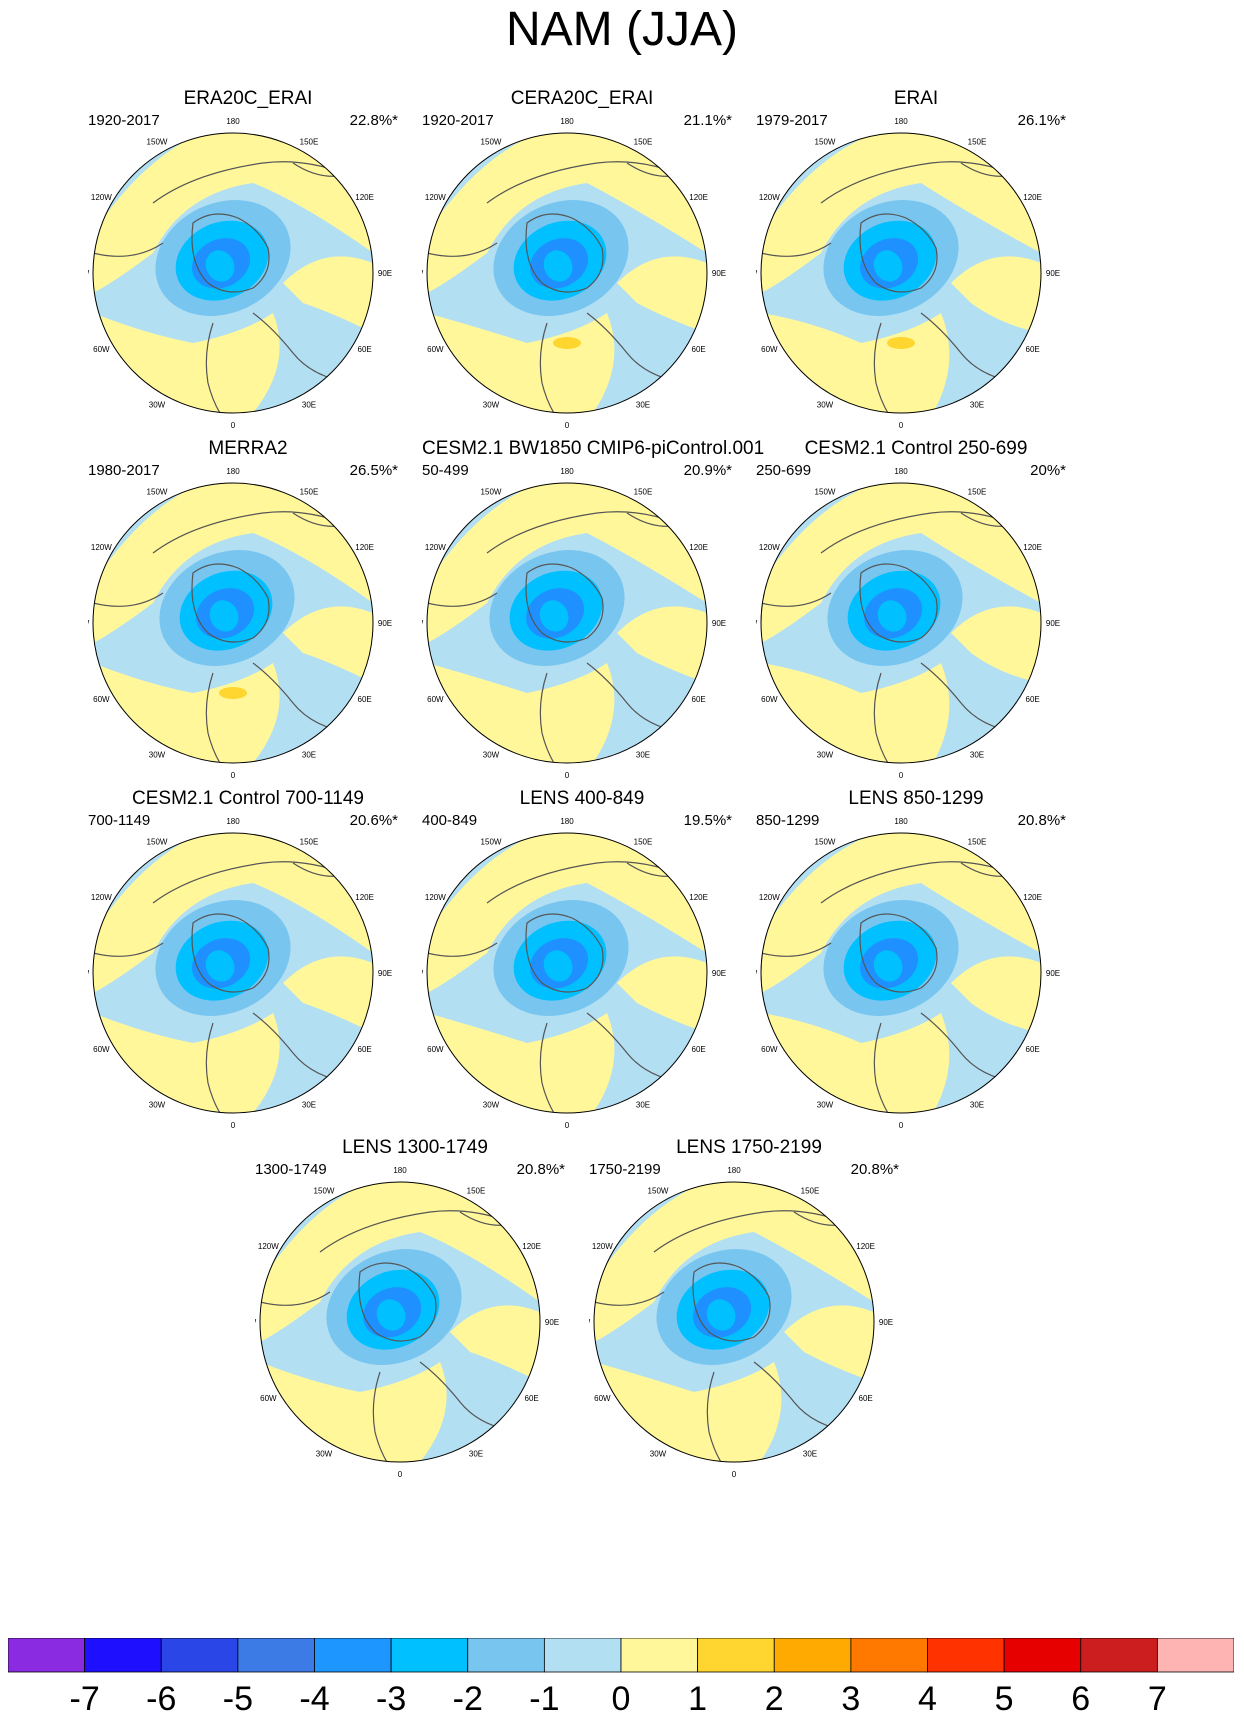 The height and width of the screenshot is (1722, 1244). What do you see at coordinates (1081, 1699) in the screenshot?
I see `colorbar-tick-label: 6` at bounding box center [1081, 1699].